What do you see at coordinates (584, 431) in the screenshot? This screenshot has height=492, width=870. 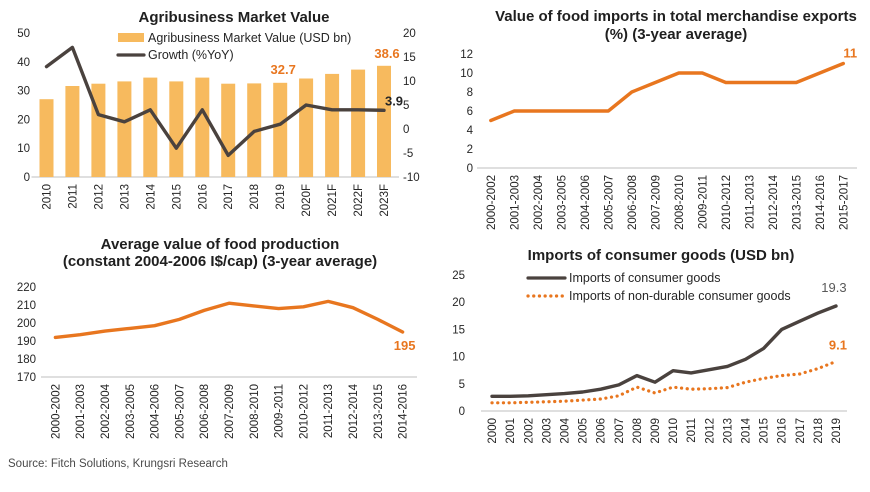 I see `x-category-label: 2005` at bounding box center [584, 431].